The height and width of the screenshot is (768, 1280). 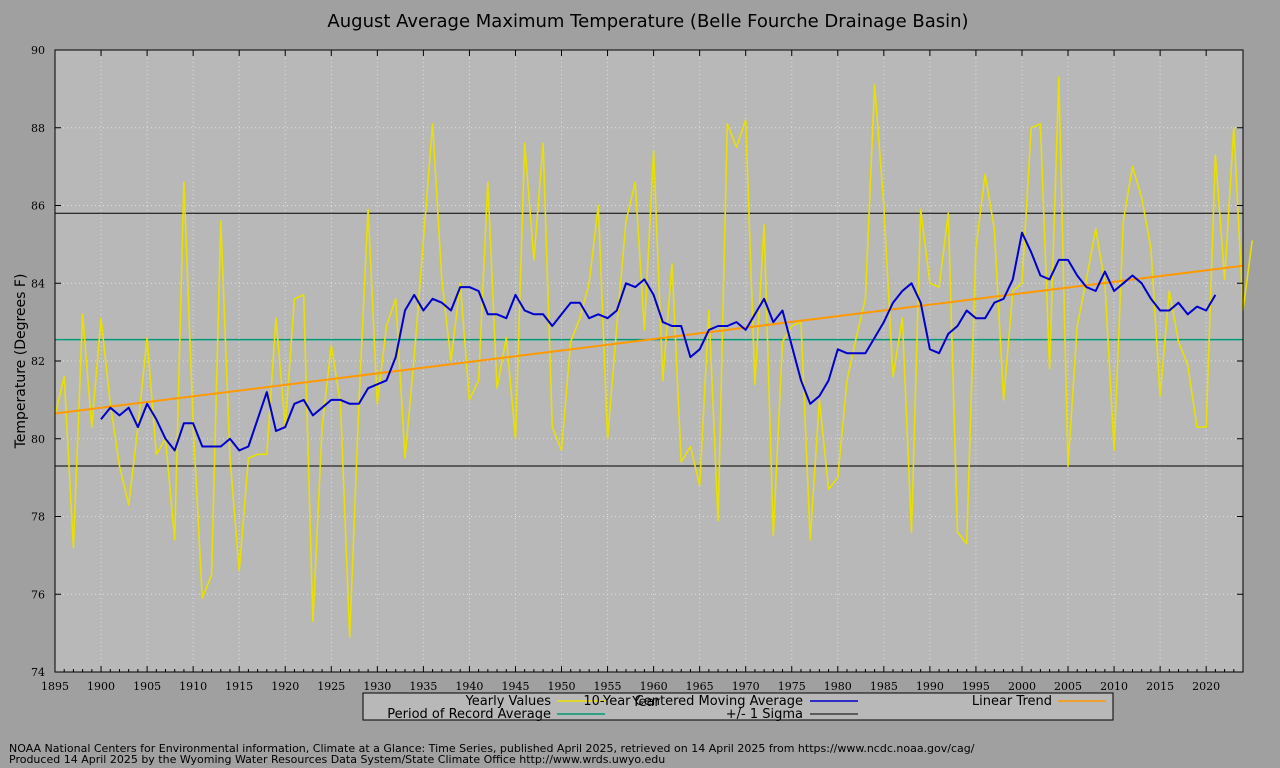 I want to click on x-tick-label-1915: 1915, so click(x=239, y=686).